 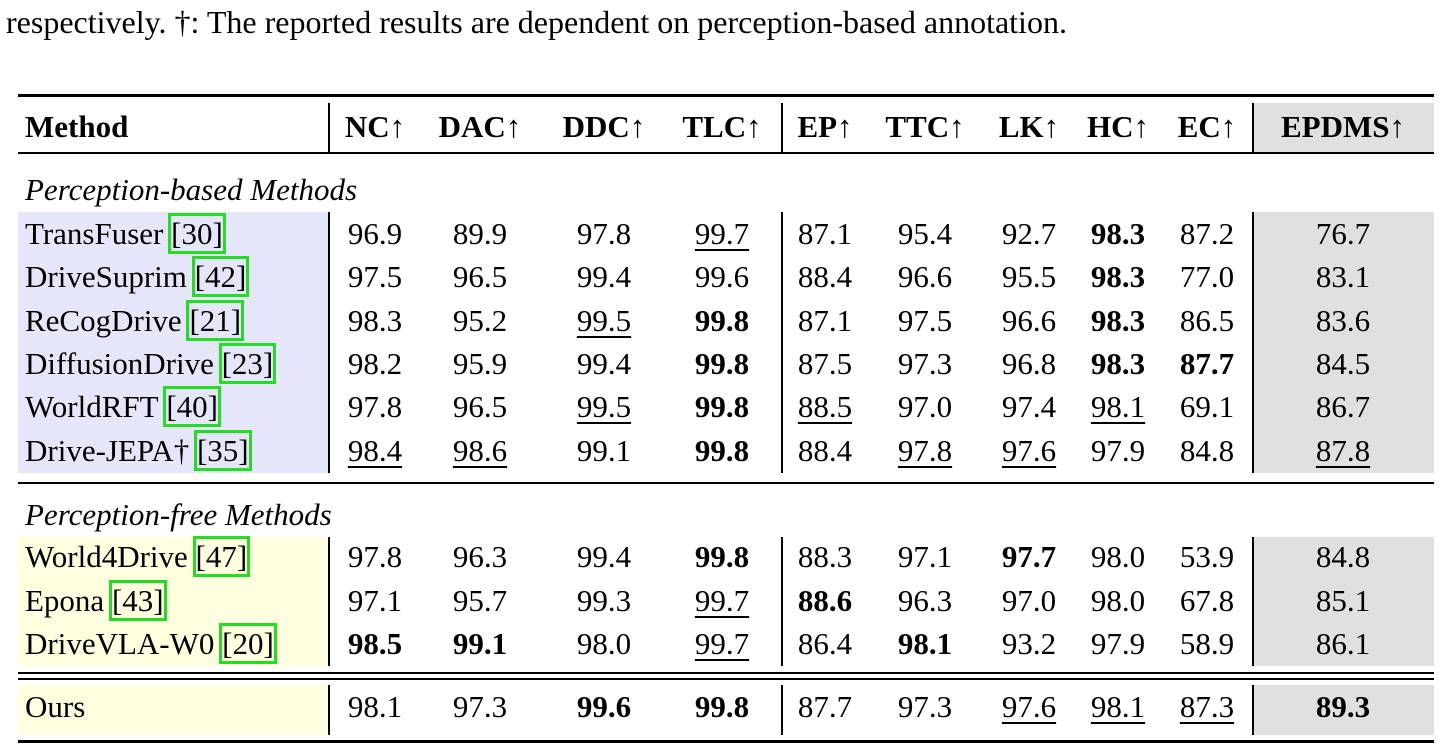 What do you see at coordinates (125, 233) in the screenshot?
I see `method-cell: TransFuser [30]` at bounding box center [125, 233].